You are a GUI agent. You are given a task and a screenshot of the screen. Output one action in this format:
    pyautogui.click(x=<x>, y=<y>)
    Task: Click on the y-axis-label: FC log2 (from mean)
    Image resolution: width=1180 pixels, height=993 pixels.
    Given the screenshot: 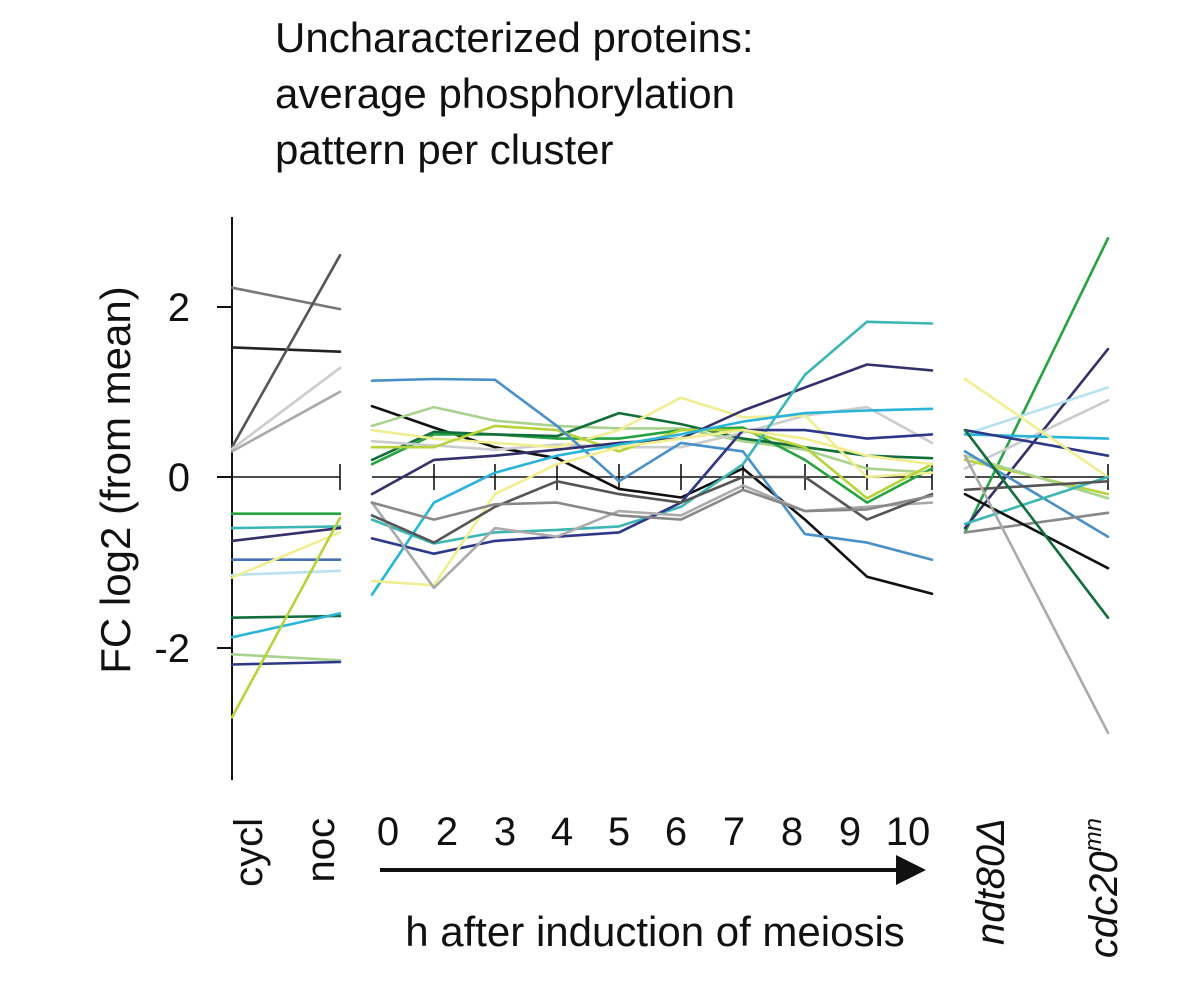 What is the action you would take?
    pyautogui.click(x=115, y=479)
    